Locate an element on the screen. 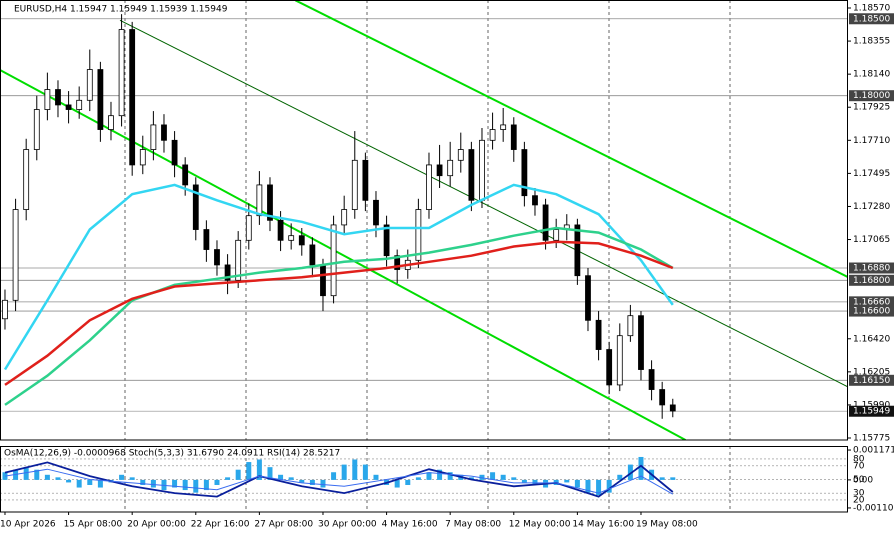  x-tick-label: 10 Apr 2026 is located at coordinates (28, 525).